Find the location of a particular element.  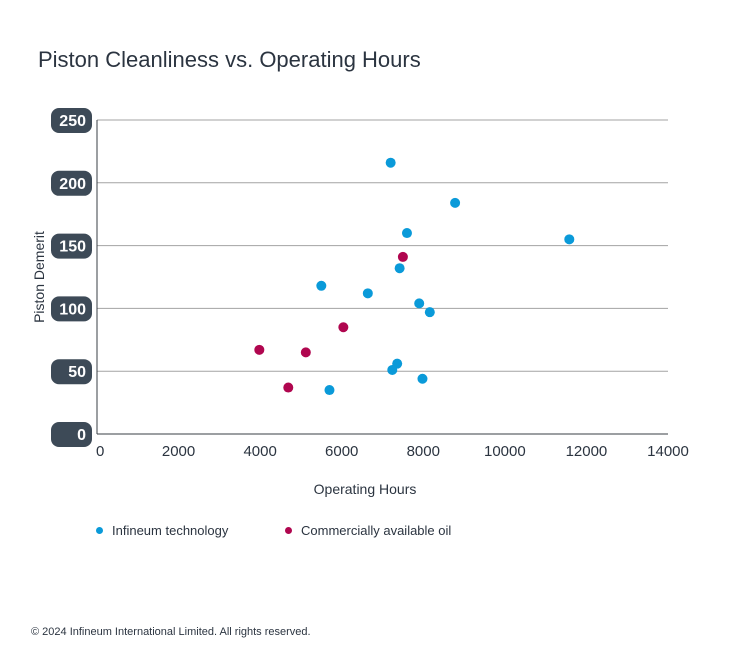

legend-marker-infineum is located at coordinates (99, 530).